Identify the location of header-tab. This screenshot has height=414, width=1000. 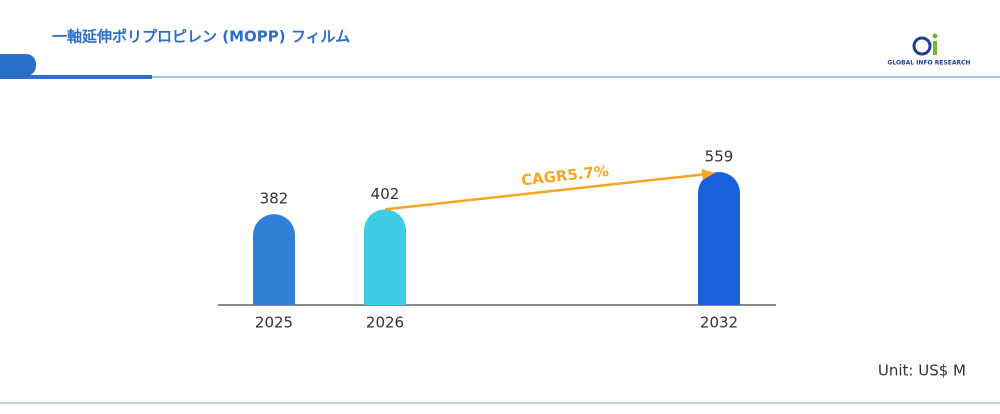
(18, 65).